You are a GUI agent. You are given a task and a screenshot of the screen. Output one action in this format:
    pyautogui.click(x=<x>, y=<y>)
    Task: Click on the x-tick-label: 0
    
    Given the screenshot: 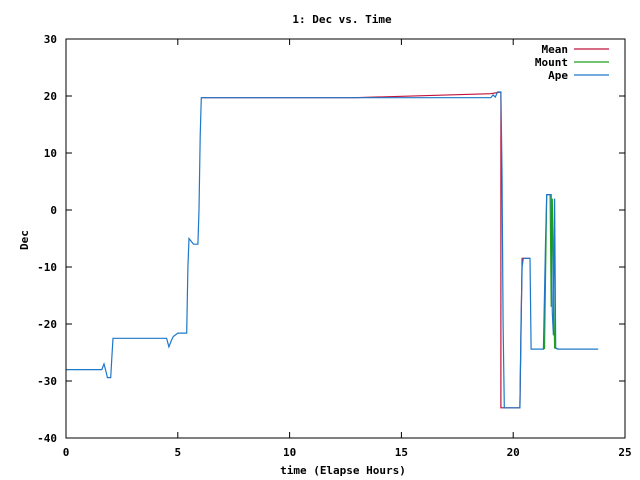 What is the action you would take?
    pyautogui.click(x=66, y=452)
    